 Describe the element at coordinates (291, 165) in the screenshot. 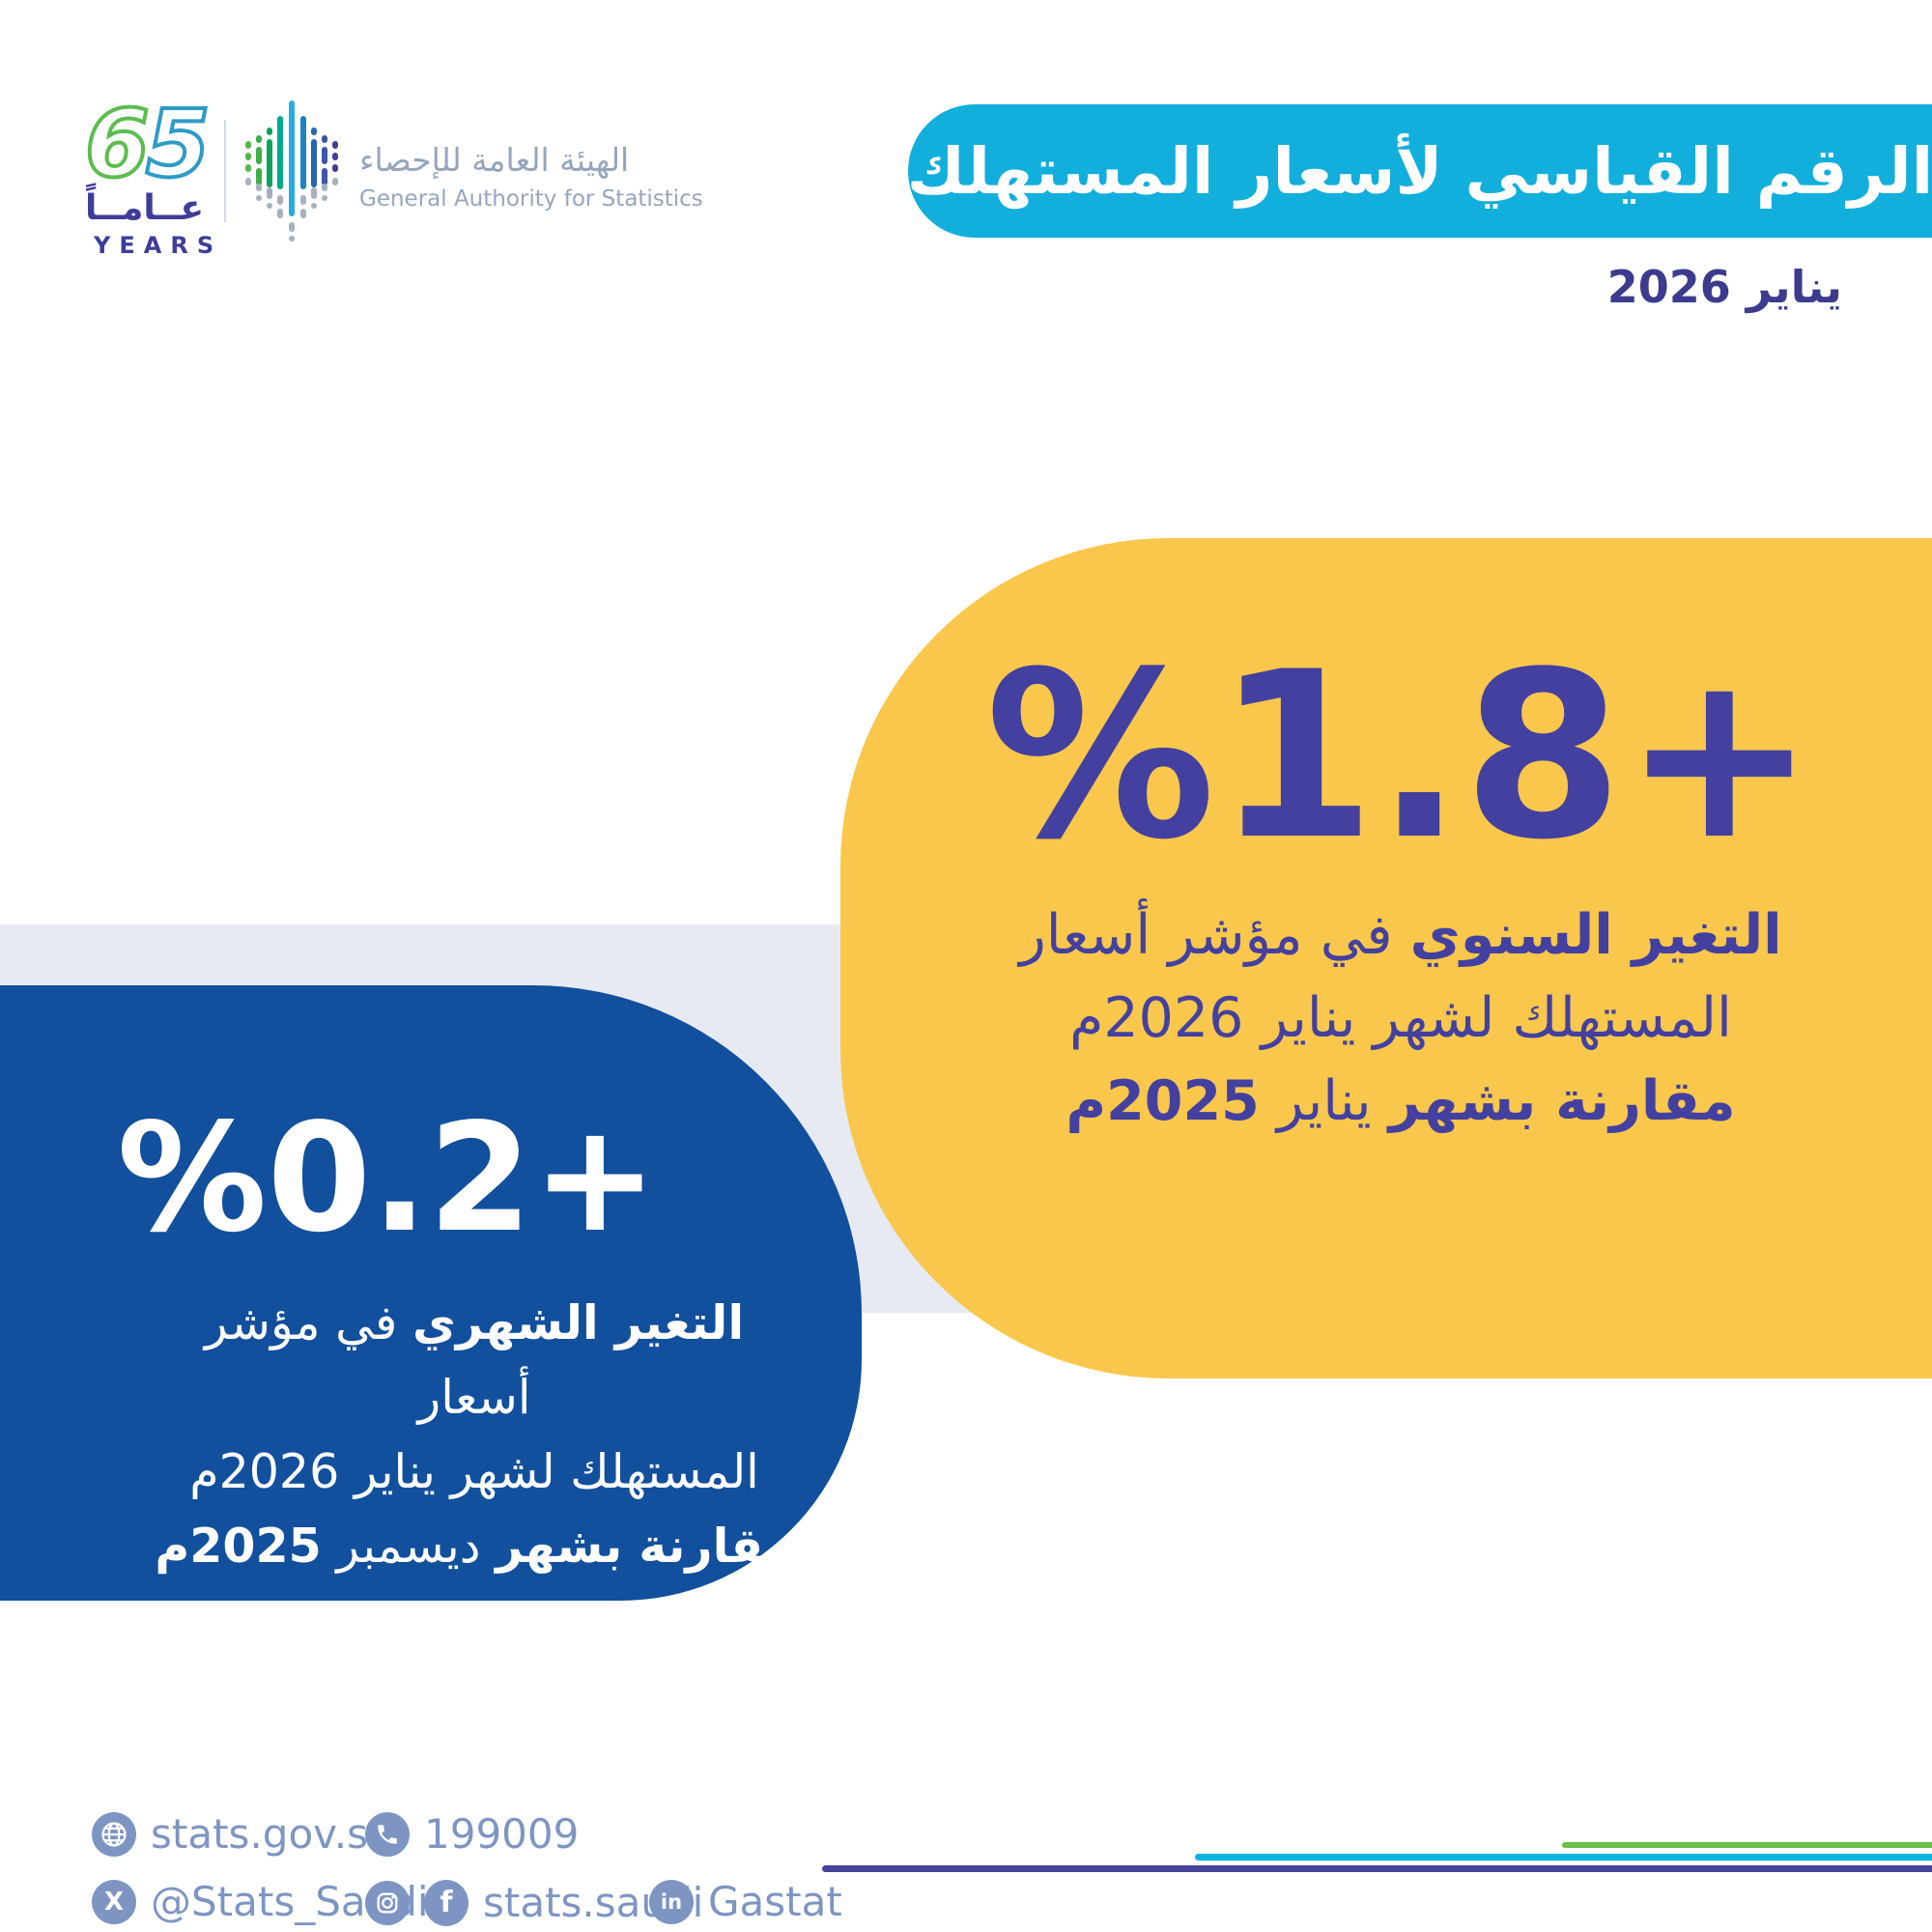

I see `gastat-starburst-icon` at that location.